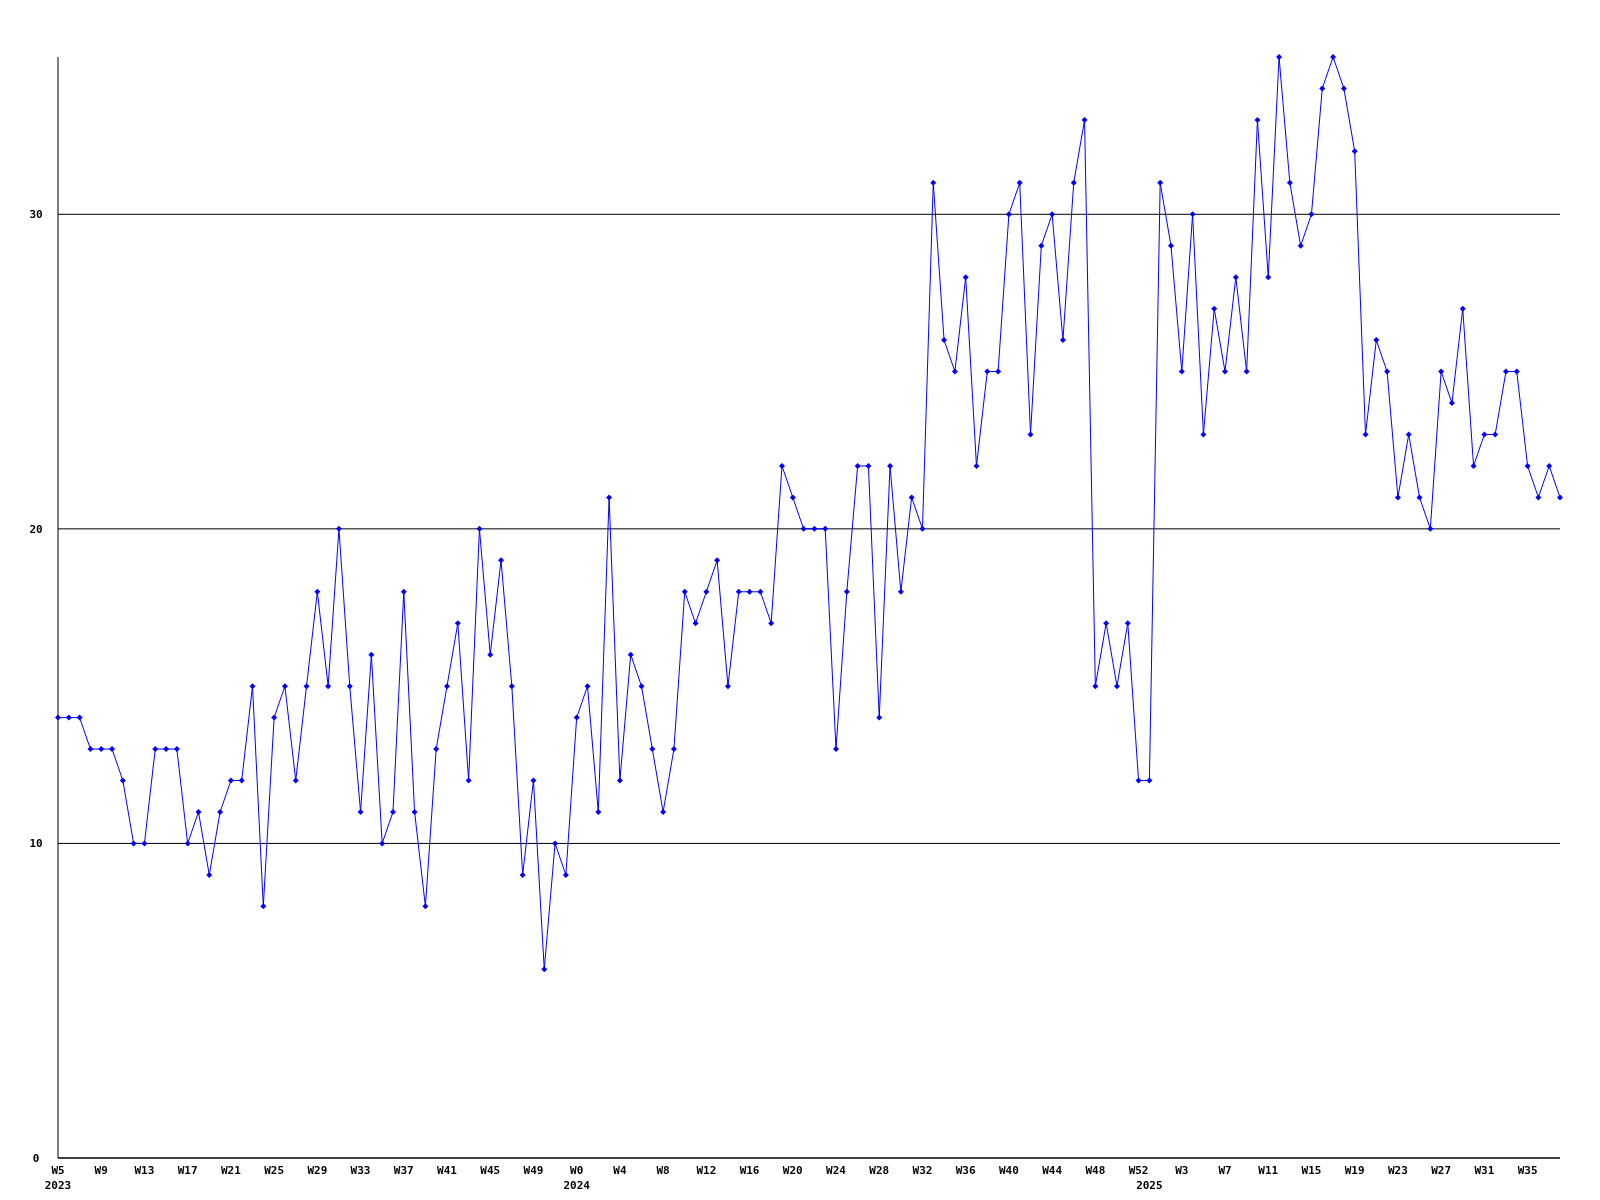 The height and width of the screenshot is (1200, 1600). I want to click on x-tick-label: W5 2023, so click(58, 1178).